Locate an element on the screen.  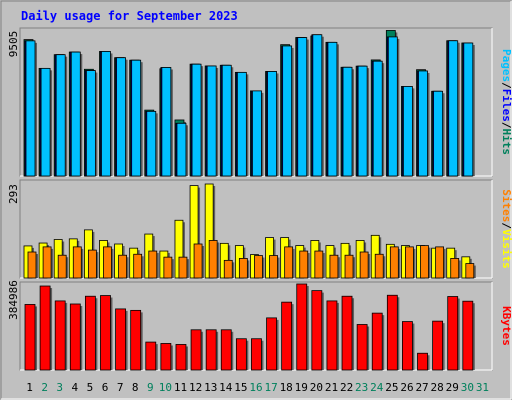
x-tick-label: 24 is located at coordinates (377, 387).